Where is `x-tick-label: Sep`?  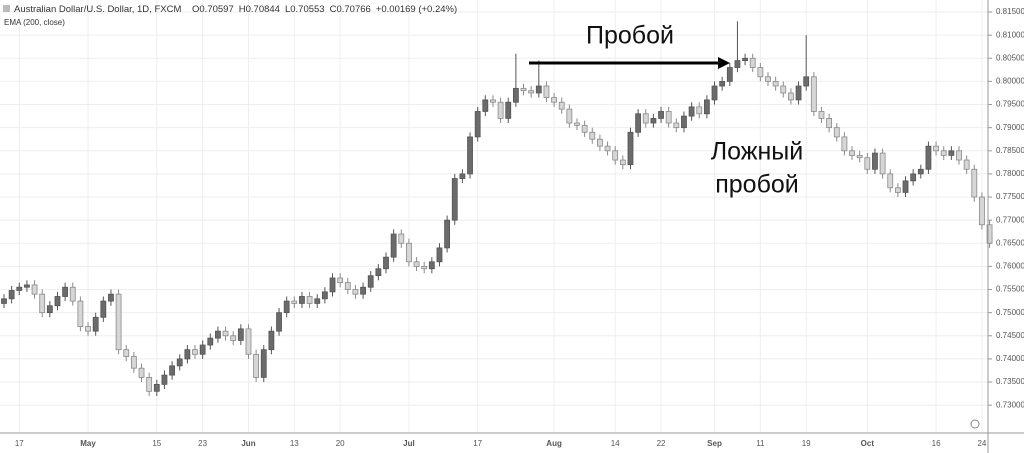
x-tick-label: Sep is located at coordinates (714, 443).